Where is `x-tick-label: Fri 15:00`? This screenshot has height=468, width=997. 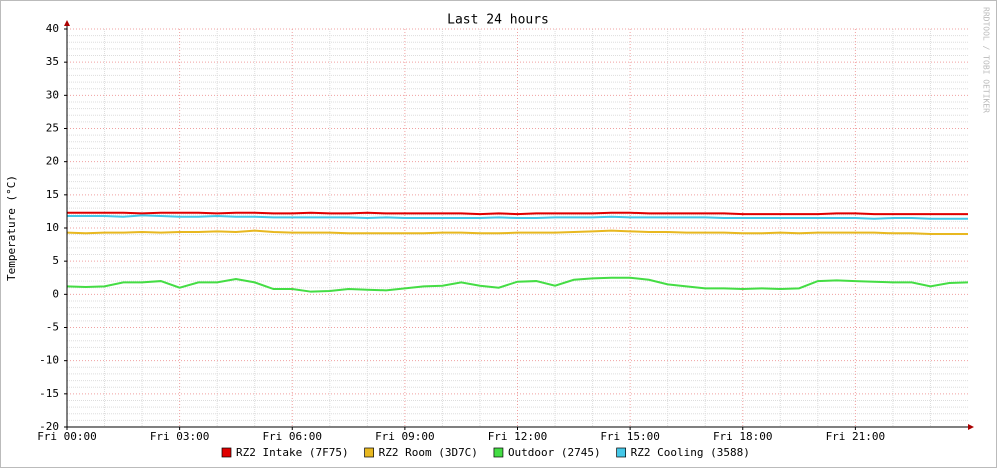 x-tick-label: Fri 15:00 is located at coordinates (630, 436).